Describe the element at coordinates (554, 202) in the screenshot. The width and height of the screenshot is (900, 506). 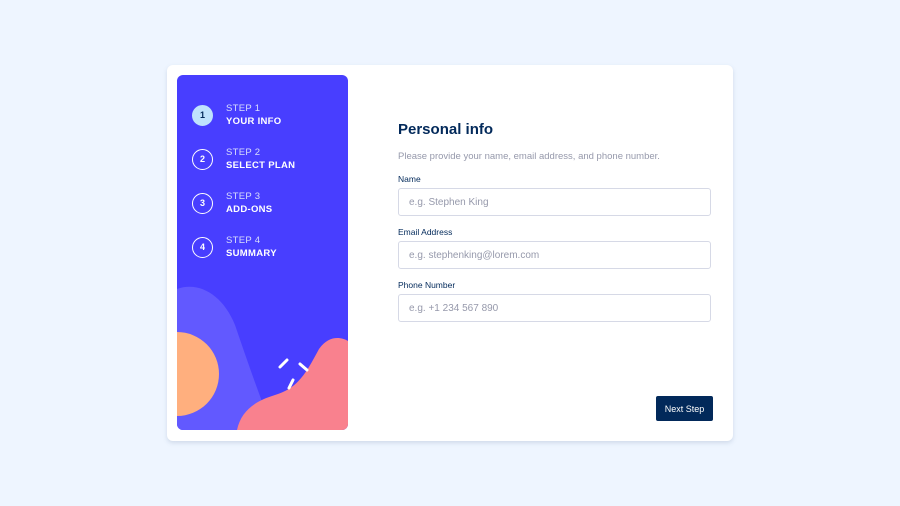
I see `name-input` at that location.